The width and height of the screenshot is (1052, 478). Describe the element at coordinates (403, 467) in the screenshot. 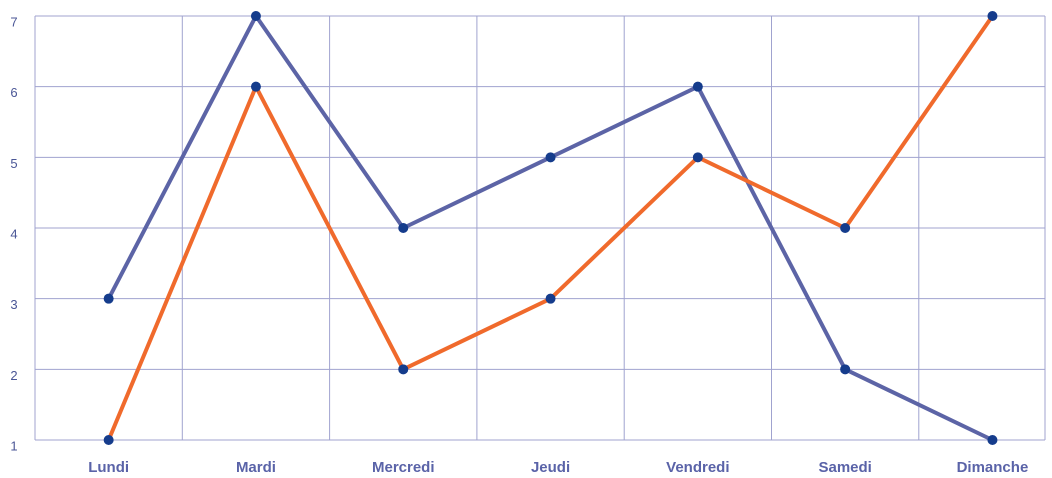

I see `x-tick-label: Mercredi` at that location.